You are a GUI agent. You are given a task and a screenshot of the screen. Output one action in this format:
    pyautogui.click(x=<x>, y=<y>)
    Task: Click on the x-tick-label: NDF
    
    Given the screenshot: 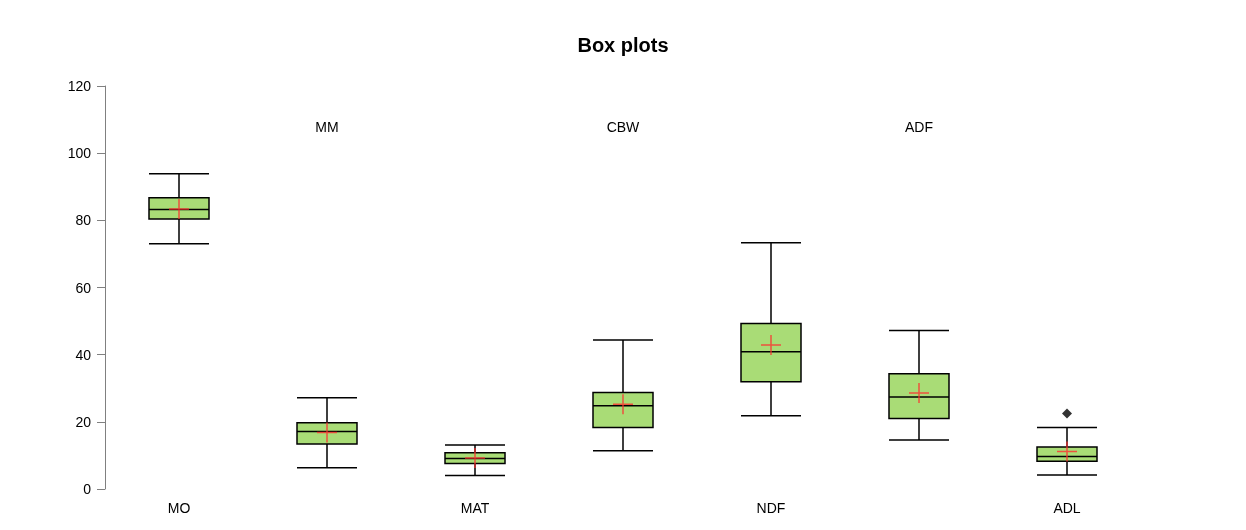 What is the action you would take?
    pyautogui.click(x=771, y=508)
    